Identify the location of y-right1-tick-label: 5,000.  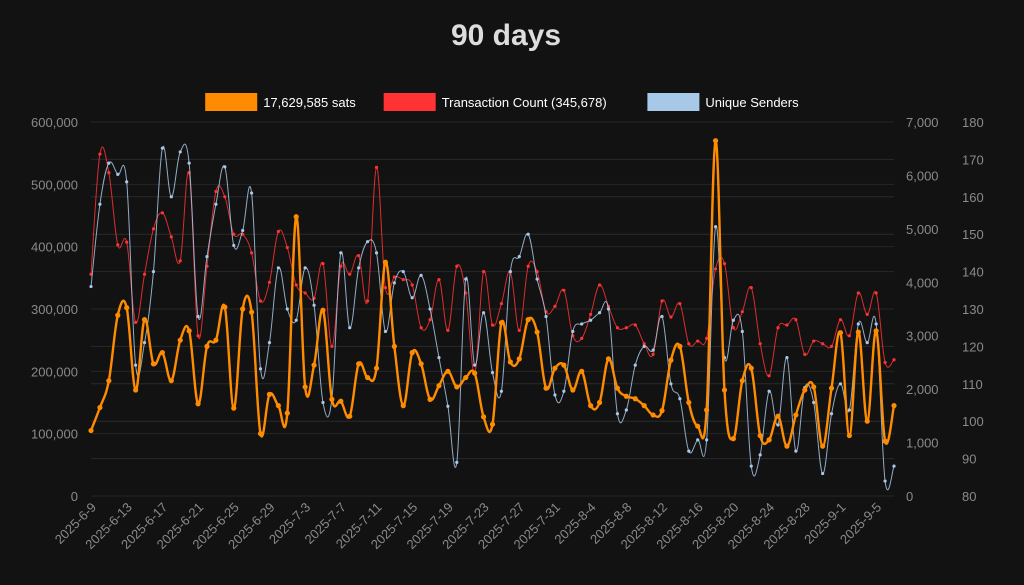
(922, 229).